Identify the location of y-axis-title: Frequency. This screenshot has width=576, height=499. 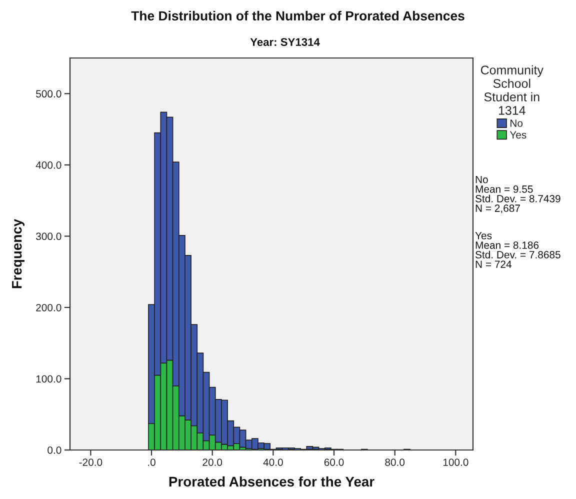
(18, 253).